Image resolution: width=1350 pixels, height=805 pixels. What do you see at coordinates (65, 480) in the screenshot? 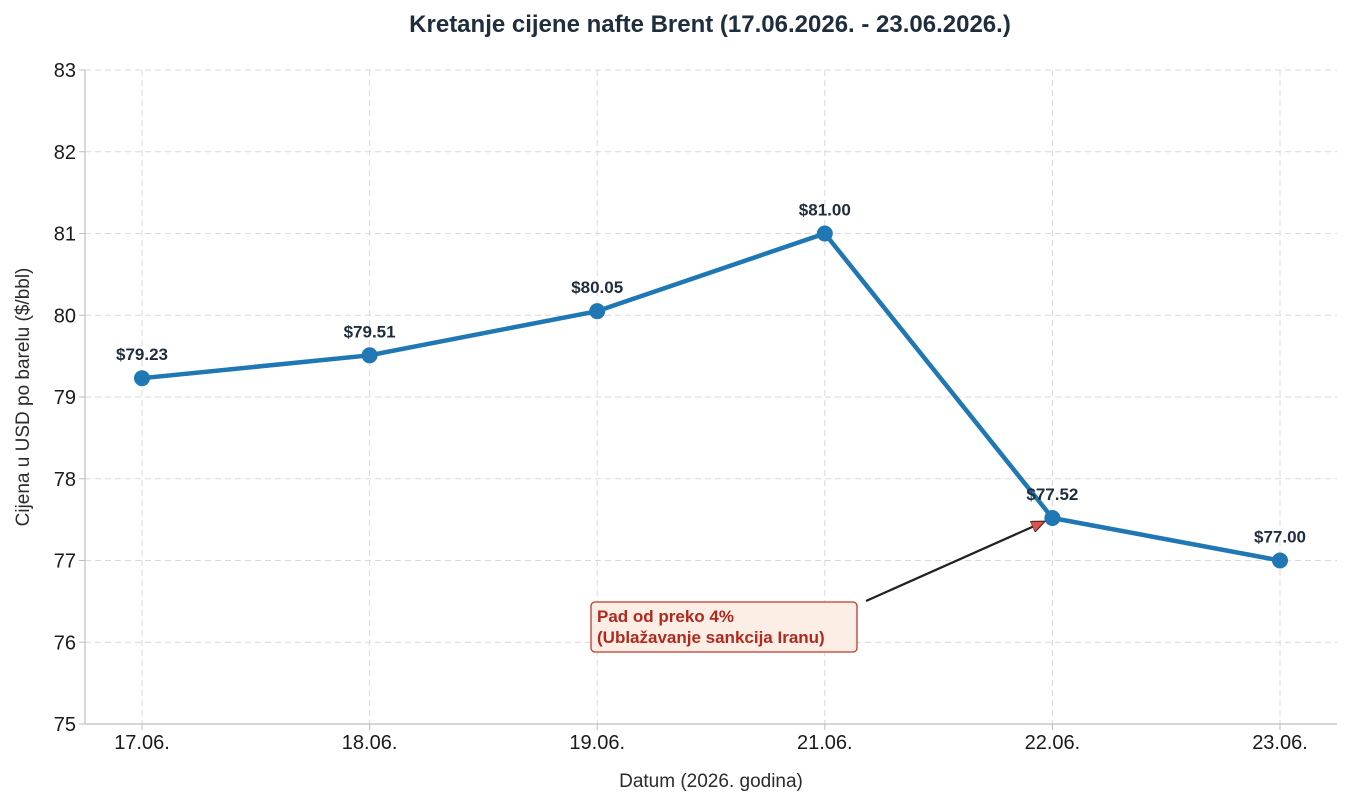
I see `y-tick-label: 78` at bounding box center [65, 480].